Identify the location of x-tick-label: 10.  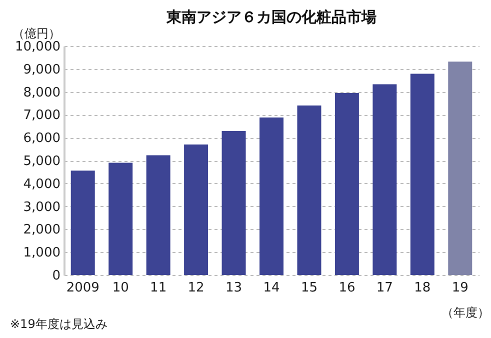
(120, 288).